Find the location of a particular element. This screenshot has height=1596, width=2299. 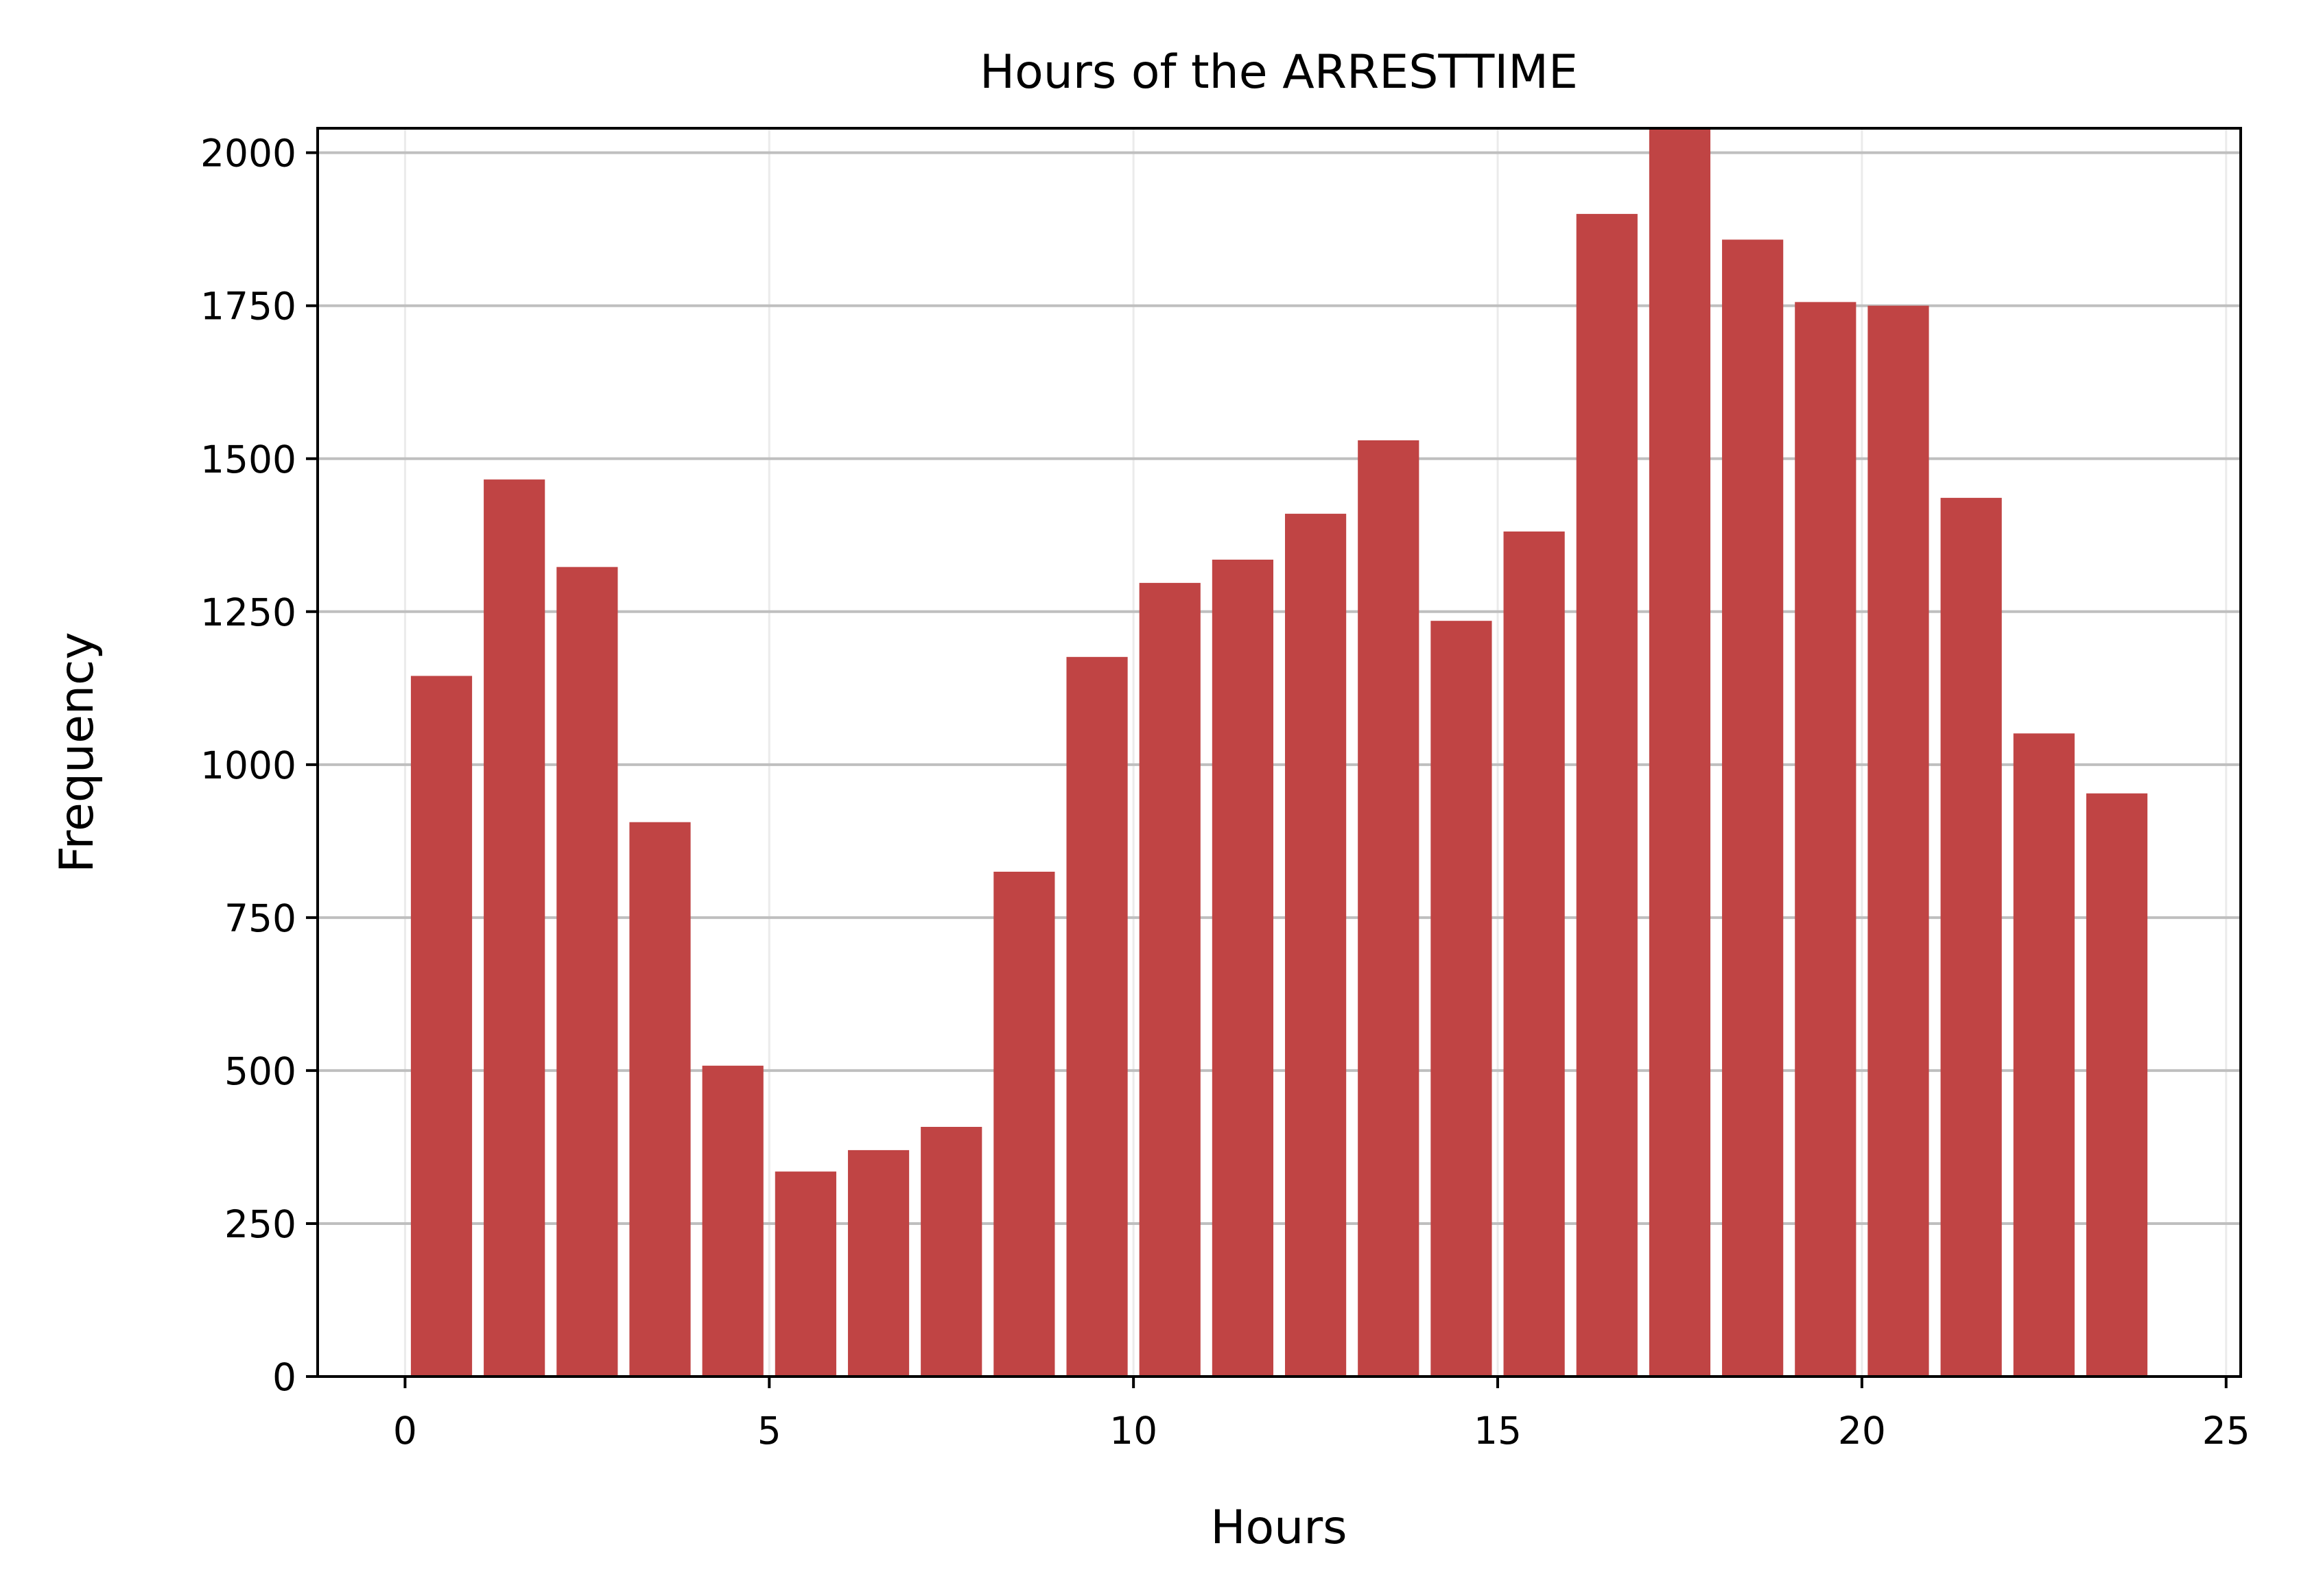

x-tick-label: 10 is located at coordinates (1133, 1431).